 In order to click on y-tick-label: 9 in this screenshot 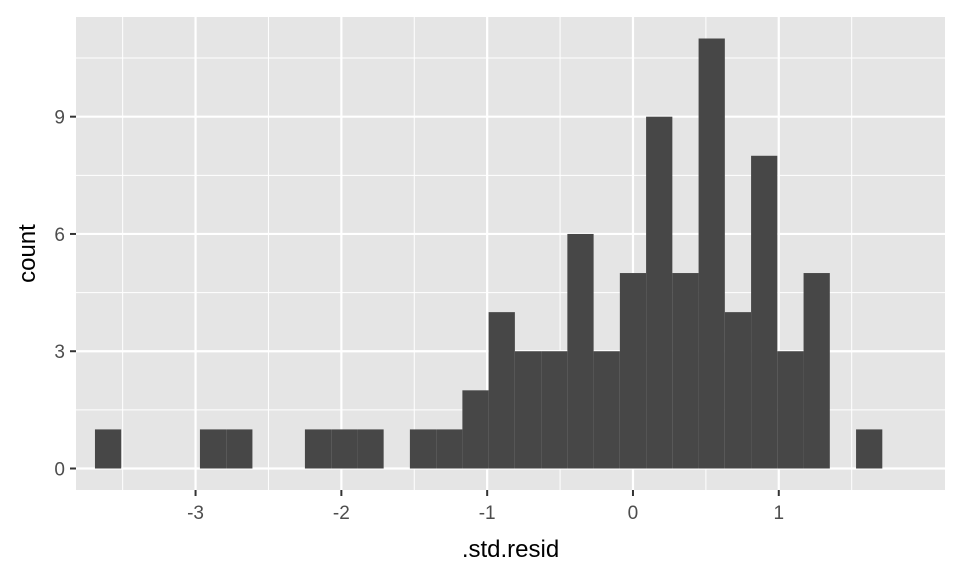, I will do `click(59, 118)`.